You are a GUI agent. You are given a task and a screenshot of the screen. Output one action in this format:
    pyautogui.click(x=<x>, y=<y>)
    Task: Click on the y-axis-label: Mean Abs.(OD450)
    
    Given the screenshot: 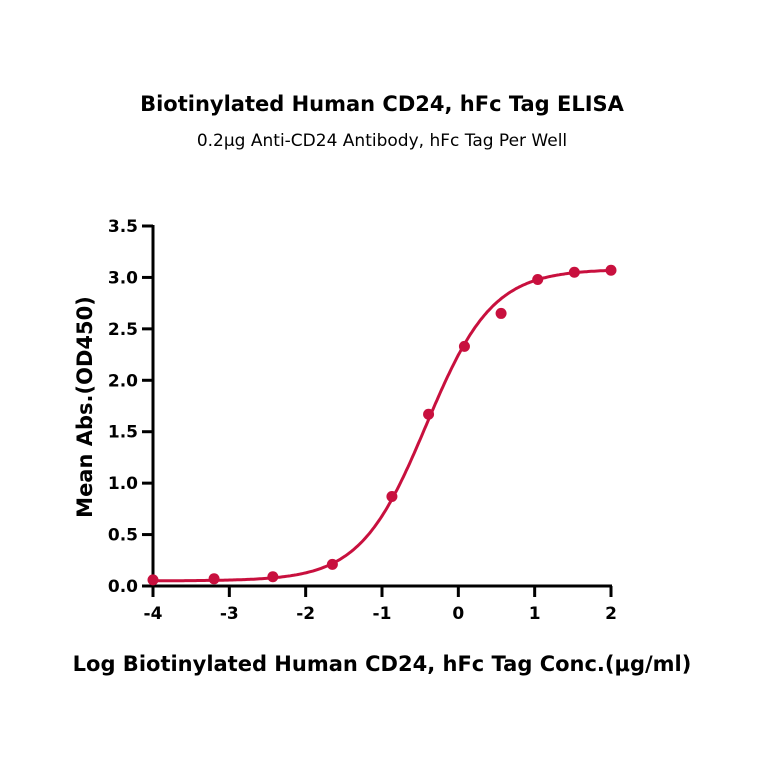 What is the action you would take?
    pyautogui.click(x=85, y=407)
    